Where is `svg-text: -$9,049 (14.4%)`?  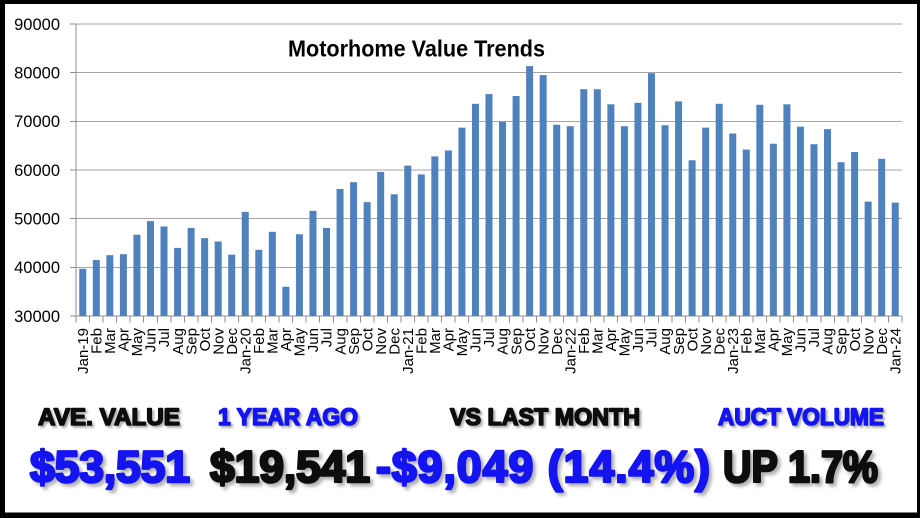 svg-text: -$9,049 (14.4%) is located at coordinates (543, 467).